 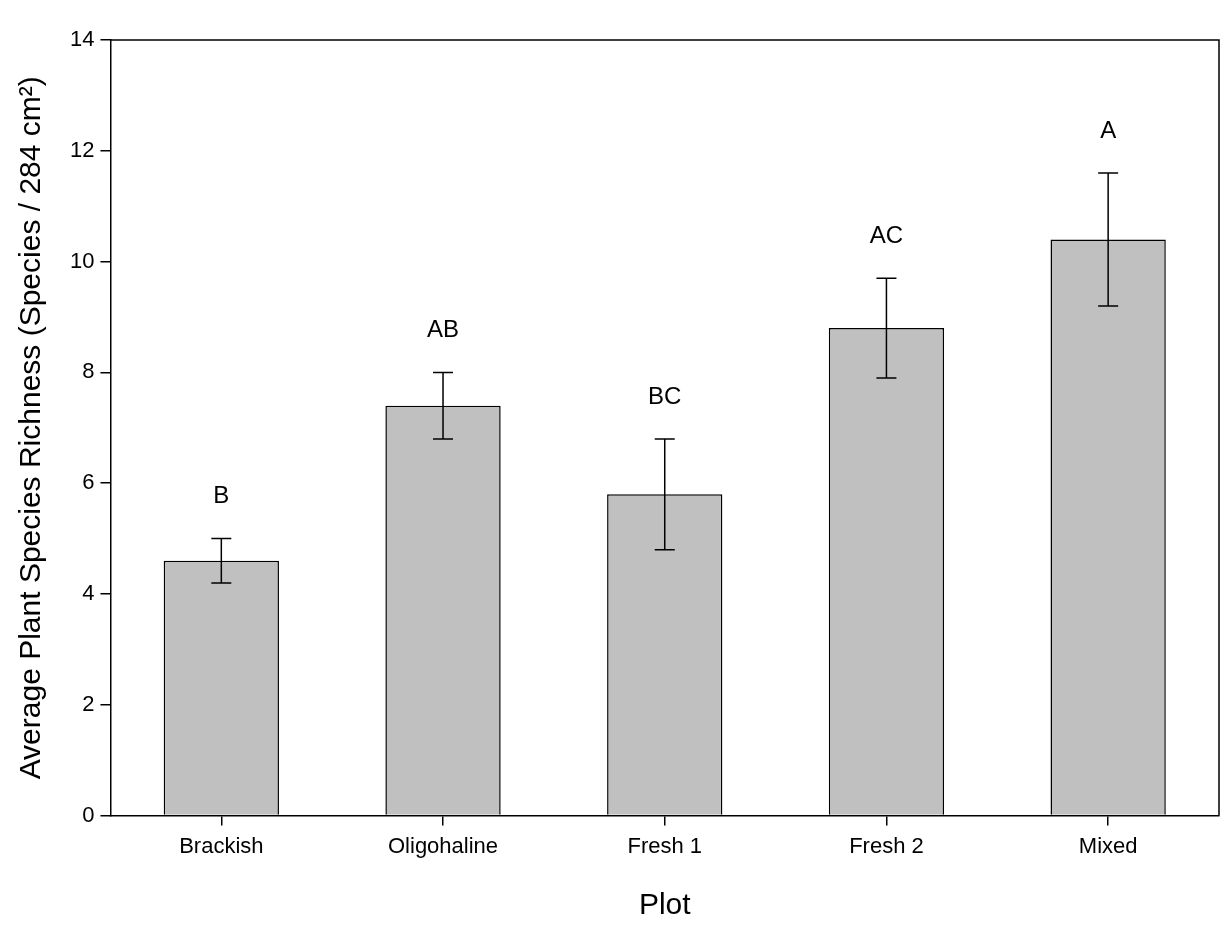 I want to click on x-tick-label: Fresh 2, so click(x=886, y=845).